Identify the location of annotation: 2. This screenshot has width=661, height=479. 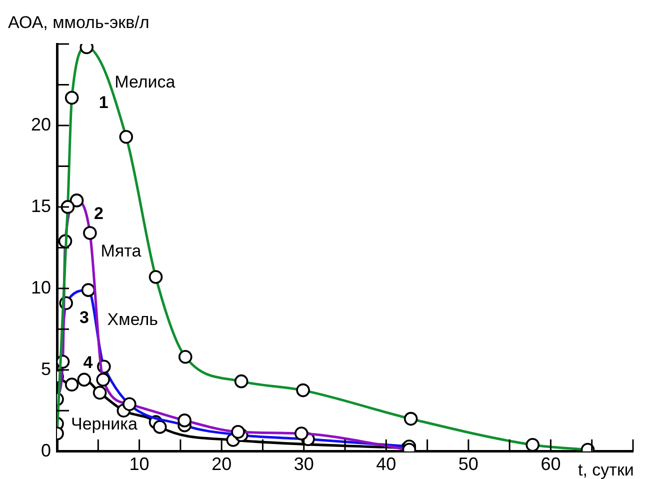
(99, 214).